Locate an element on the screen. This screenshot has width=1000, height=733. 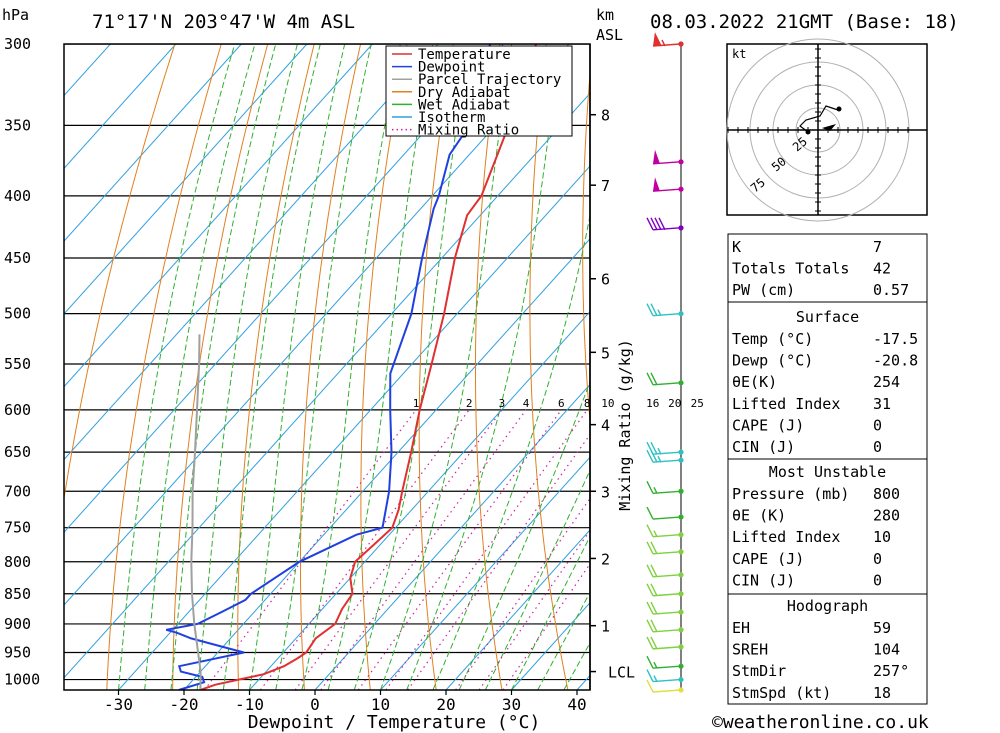
table-row-label: Dewp (°C) is located at coordinates (772, 361).